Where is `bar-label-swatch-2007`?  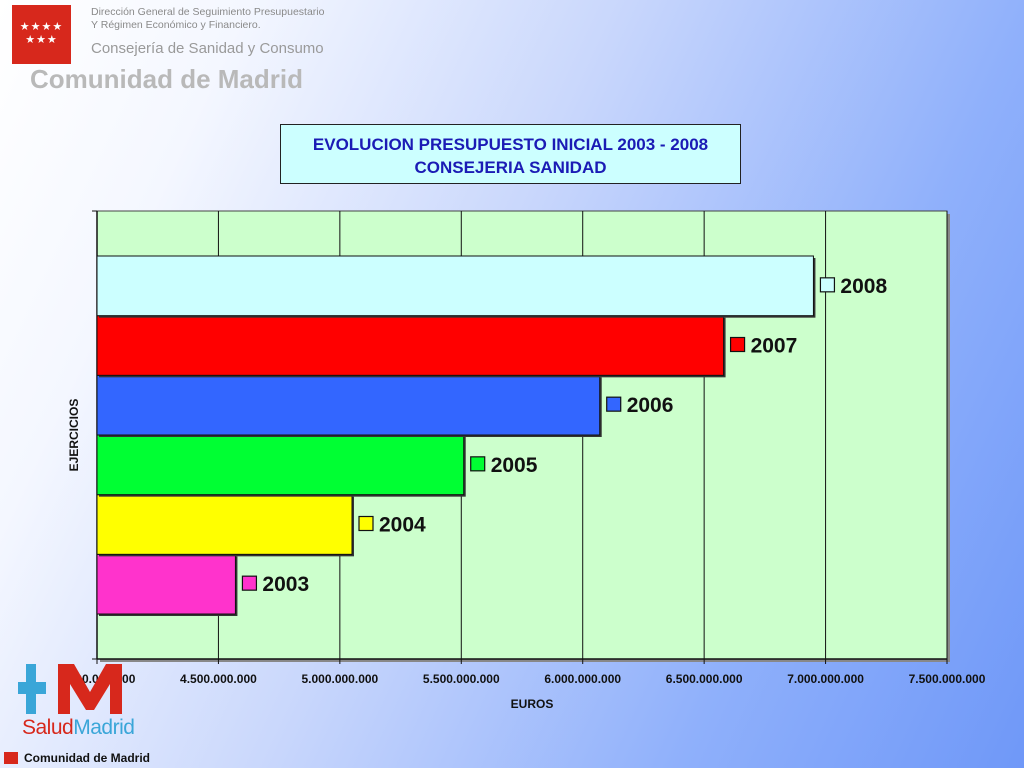
bar-label-swatch-2007 is located at coordinates (737, 344).